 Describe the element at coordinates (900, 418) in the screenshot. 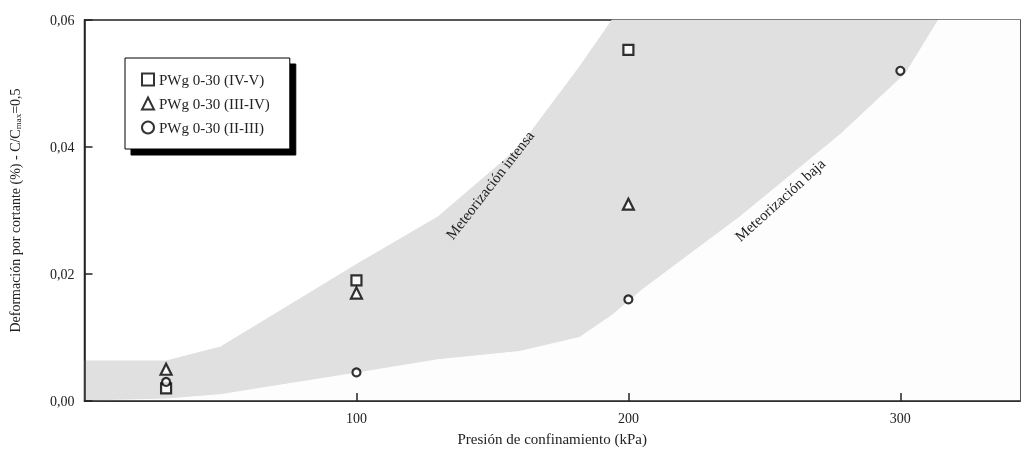

I see `x-tick-label: 300` at that location.